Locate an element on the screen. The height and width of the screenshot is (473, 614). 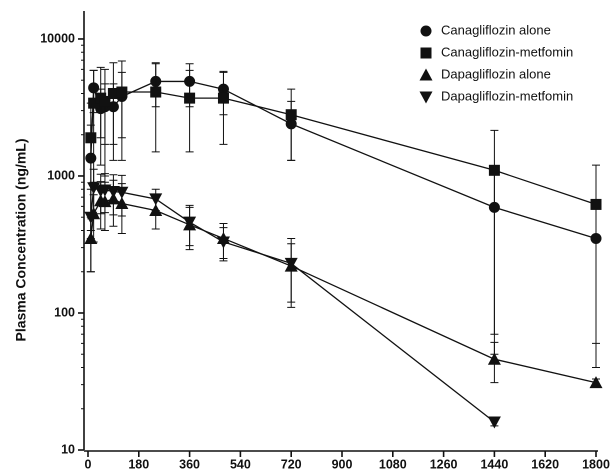
y-tick-label: 100 is located at coordinates (64, 312).